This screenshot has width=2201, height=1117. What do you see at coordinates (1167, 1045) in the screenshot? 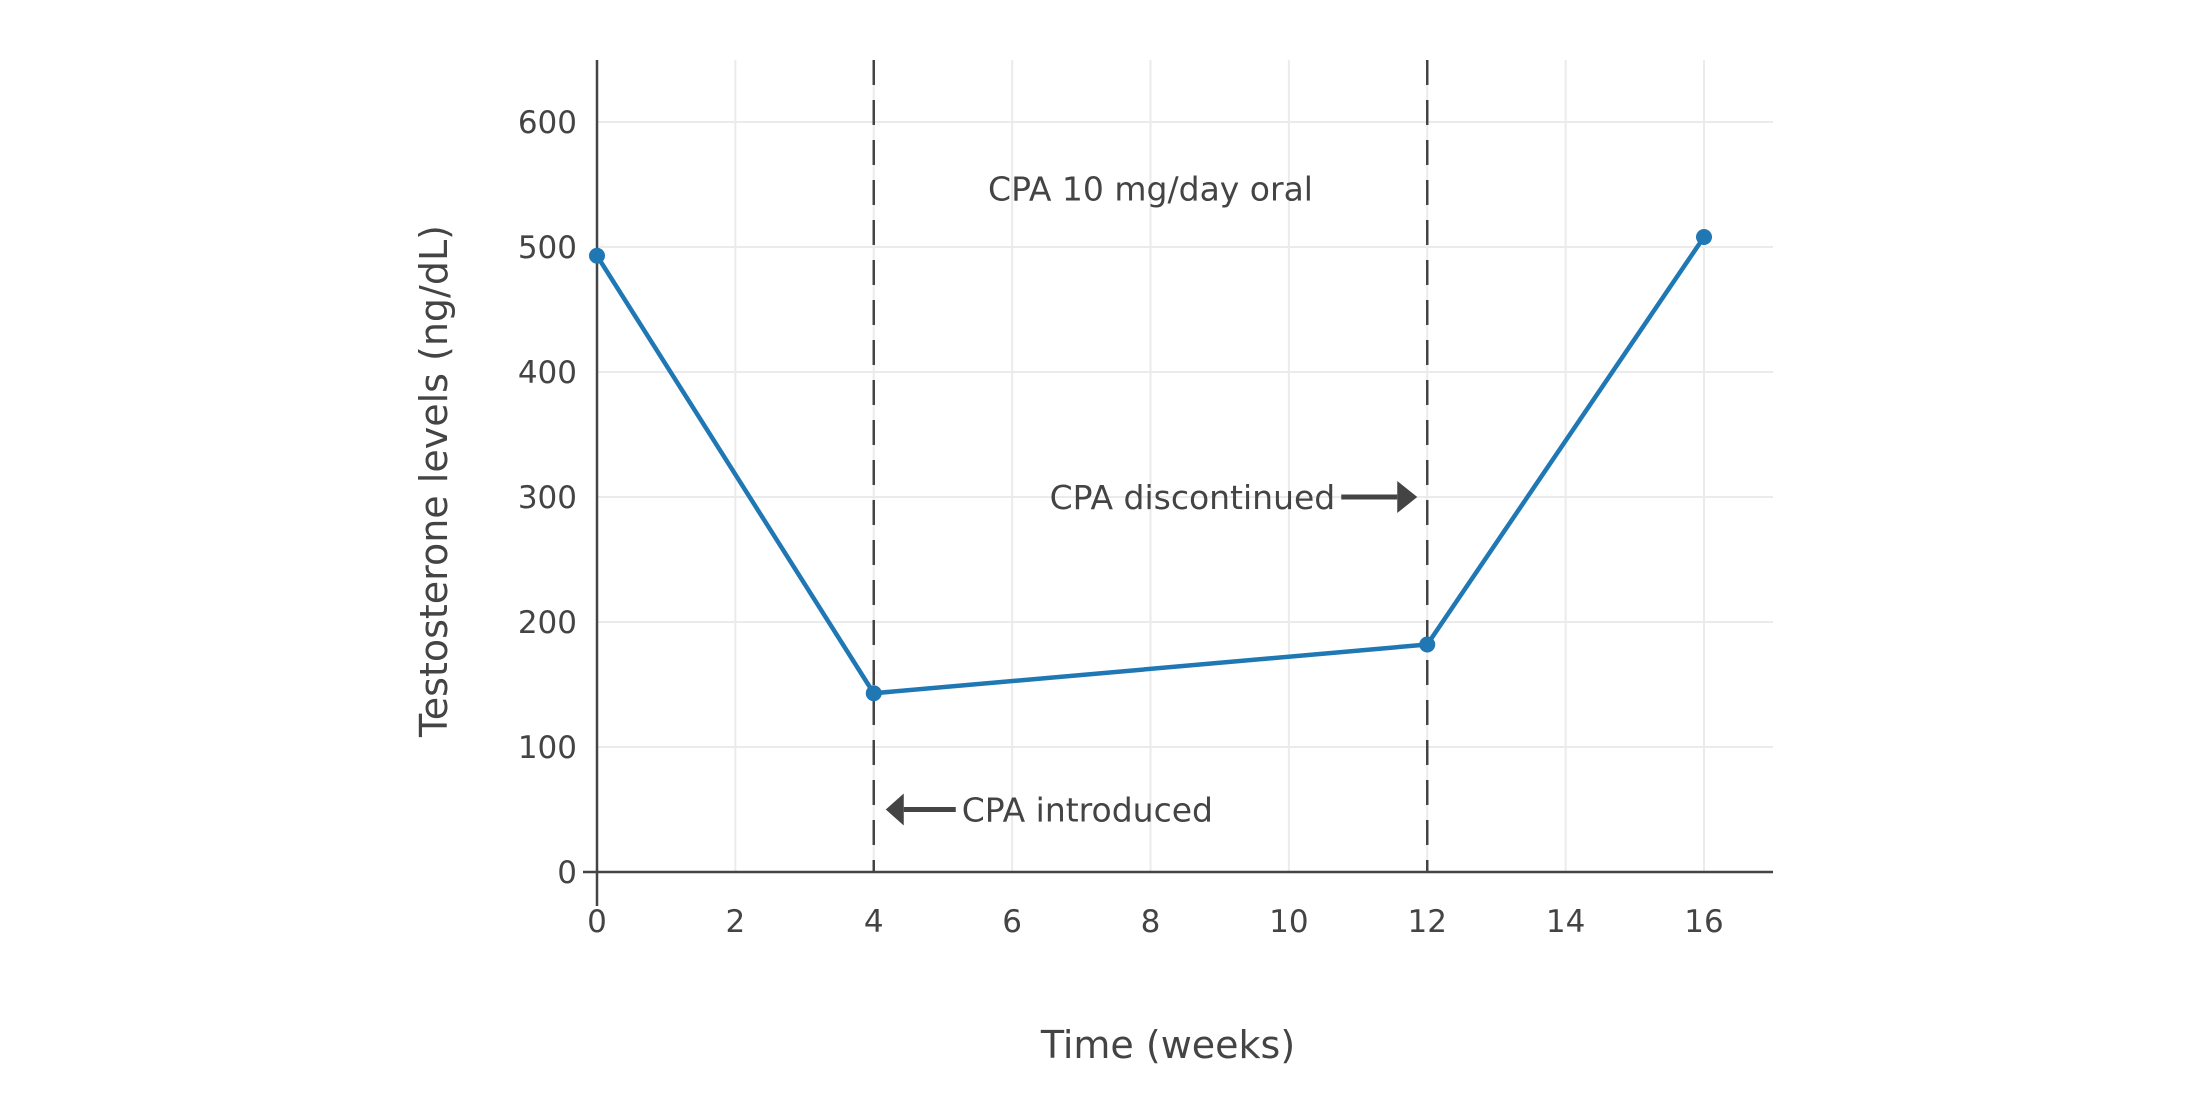
I see `x-axis-title: Time (weeks)` at bounding box center [1167, 1045].